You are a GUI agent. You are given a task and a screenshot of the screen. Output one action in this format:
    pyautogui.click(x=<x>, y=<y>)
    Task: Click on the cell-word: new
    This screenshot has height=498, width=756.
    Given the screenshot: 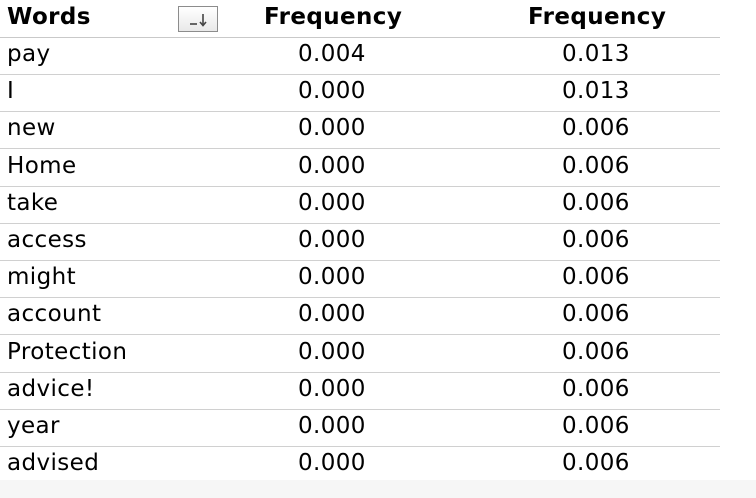 What is the action you would take?
    pyautogui.click(x=31, y=128)
    